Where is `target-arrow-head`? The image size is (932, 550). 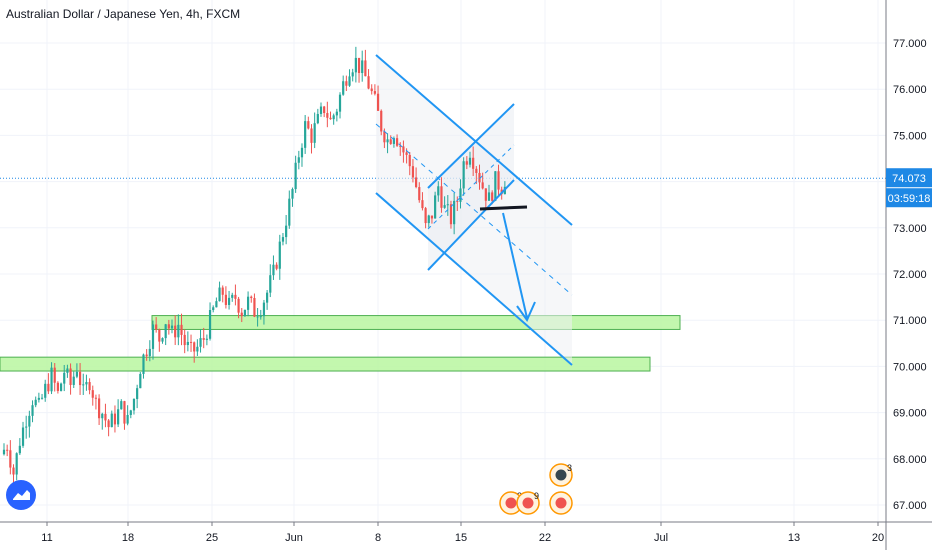
target-arrow-head is located at coordinates (526, 312).